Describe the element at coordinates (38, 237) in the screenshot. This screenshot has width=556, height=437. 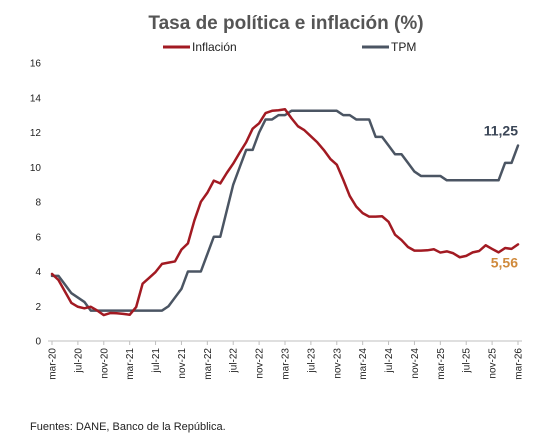
I see `y-tick-label: 6` at that location.